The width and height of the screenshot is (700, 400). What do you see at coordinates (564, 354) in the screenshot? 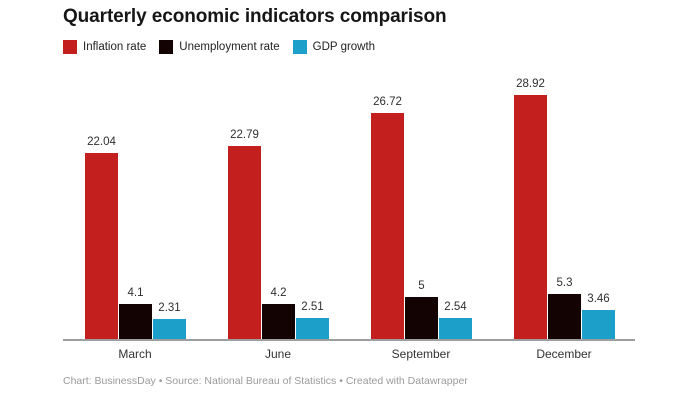
I see `category-label-december: December` at bounding box center [564, 354].